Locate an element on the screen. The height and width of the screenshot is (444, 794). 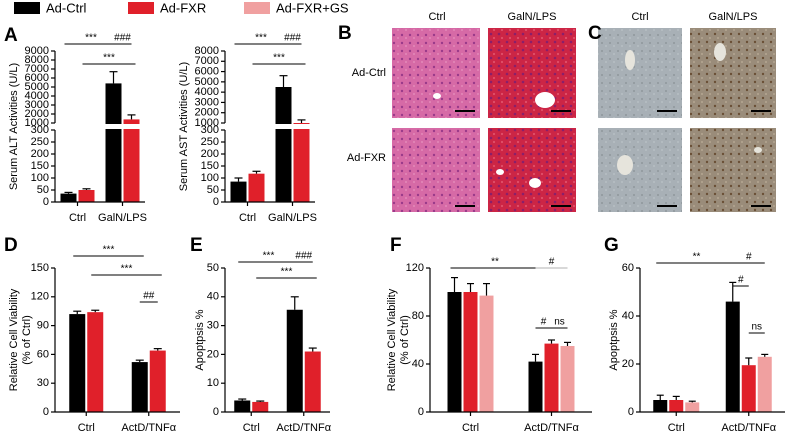
image-column-label: GalN/LPS is located at coordinates (733, 17).